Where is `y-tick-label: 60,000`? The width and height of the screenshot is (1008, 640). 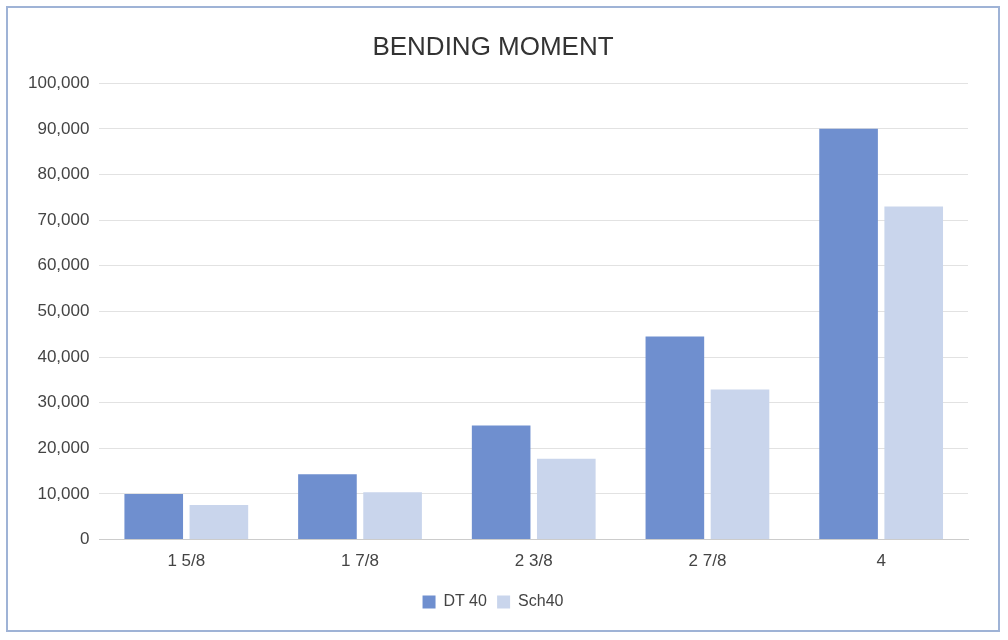 y-tick-label: 60,000 is located at coordinates (63, 265).